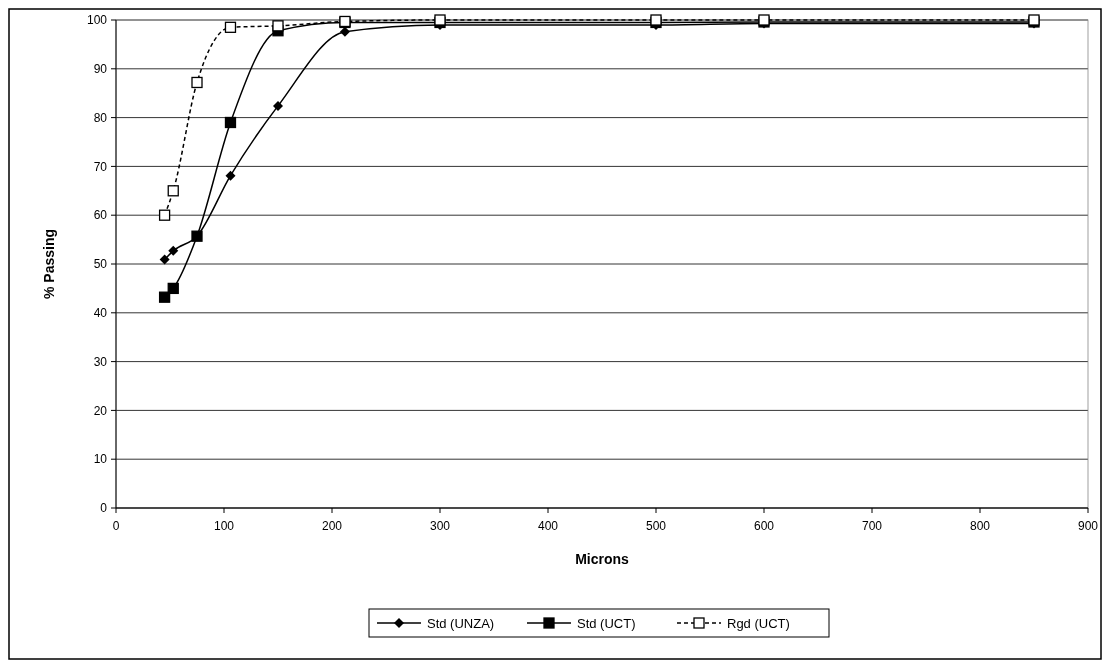  I want to click on x-tick-label: 400, so click(548, 526).